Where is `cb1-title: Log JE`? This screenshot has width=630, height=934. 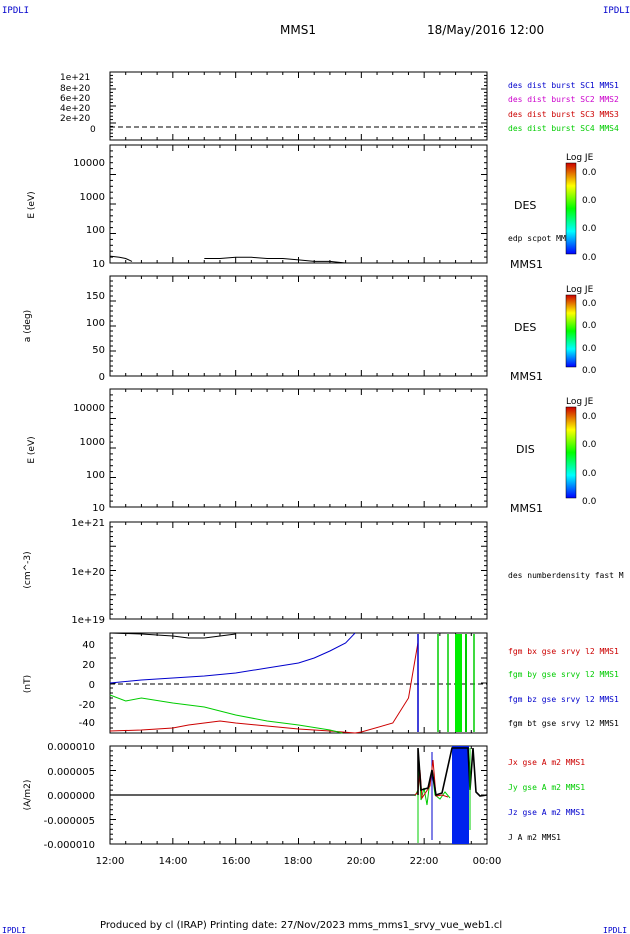 cb1-title: Log JE is located at coordinates (580, 158).